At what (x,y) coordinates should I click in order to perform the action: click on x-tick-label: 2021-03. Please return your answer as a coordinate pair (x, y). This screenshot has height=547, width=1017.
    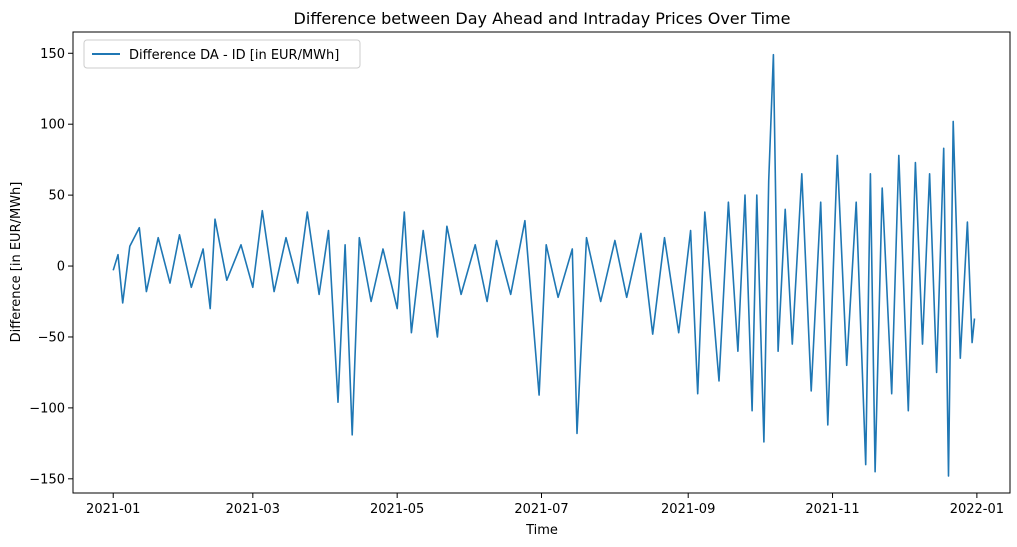
    Looking at the image, I should click on (253, 509).